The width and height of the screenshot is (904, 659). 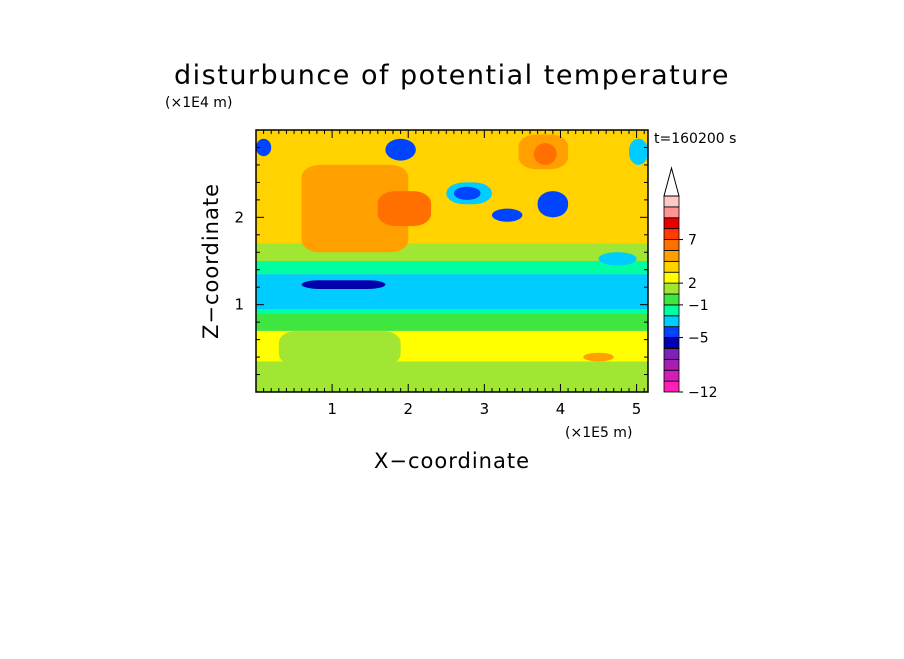 I want to click on y-axis-label: Z−coordinate, so click(x=211, y=261).